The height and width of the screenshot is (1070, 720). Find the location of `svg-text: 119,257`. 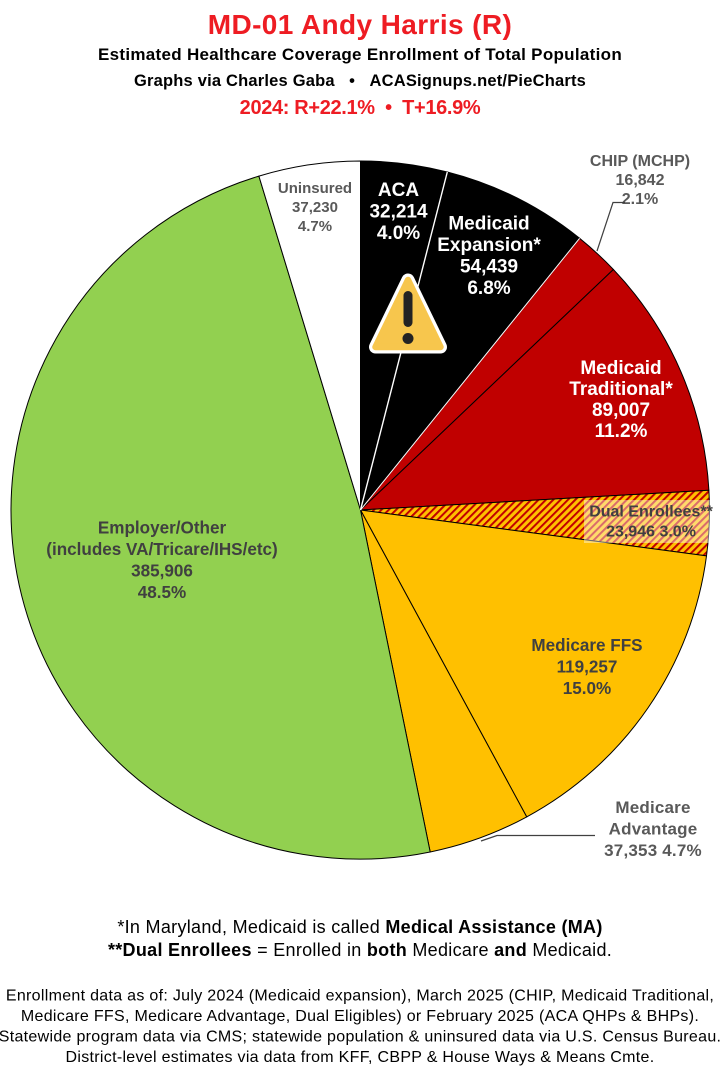

svg-text: 119,257 is located at coordinates (587, 667).